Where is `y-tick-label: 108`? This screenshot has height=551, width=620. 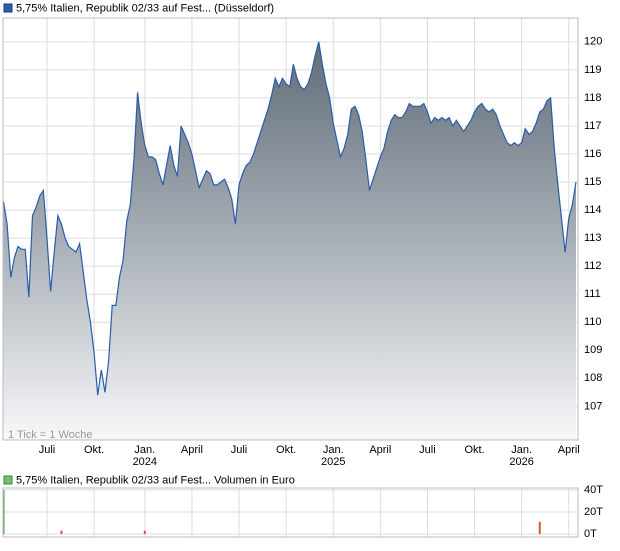 y-tick-label: 108 is located at coordinates (593, 378).